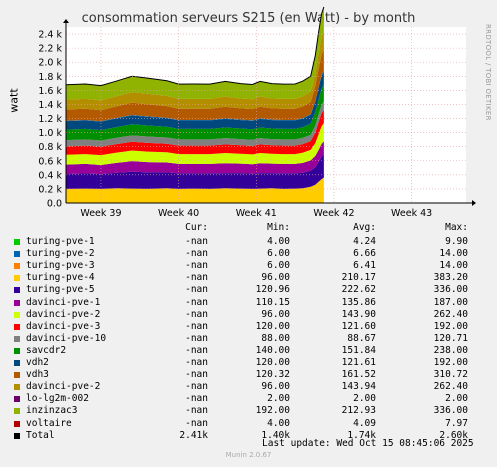 The width and height of the screenshot is (497, 467). I want to click on y-tick-label-6: 1.2 k, so click(50, 119).